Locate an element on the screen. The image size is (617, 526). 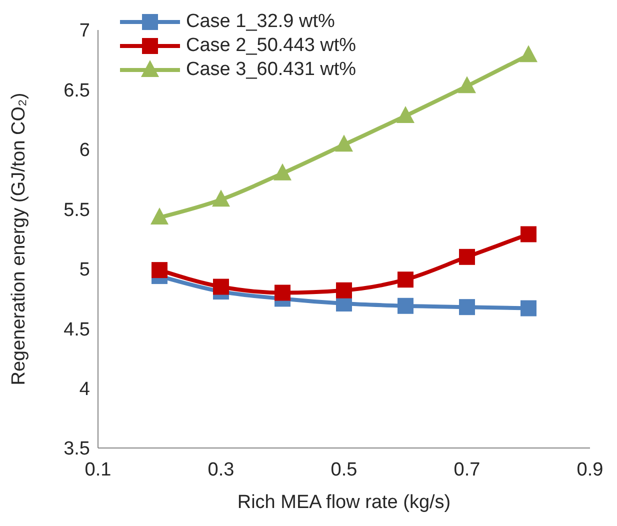
y-axis-title: Regeneration energy (GJ/ton CO₂) is located at coordinates (19, 239).